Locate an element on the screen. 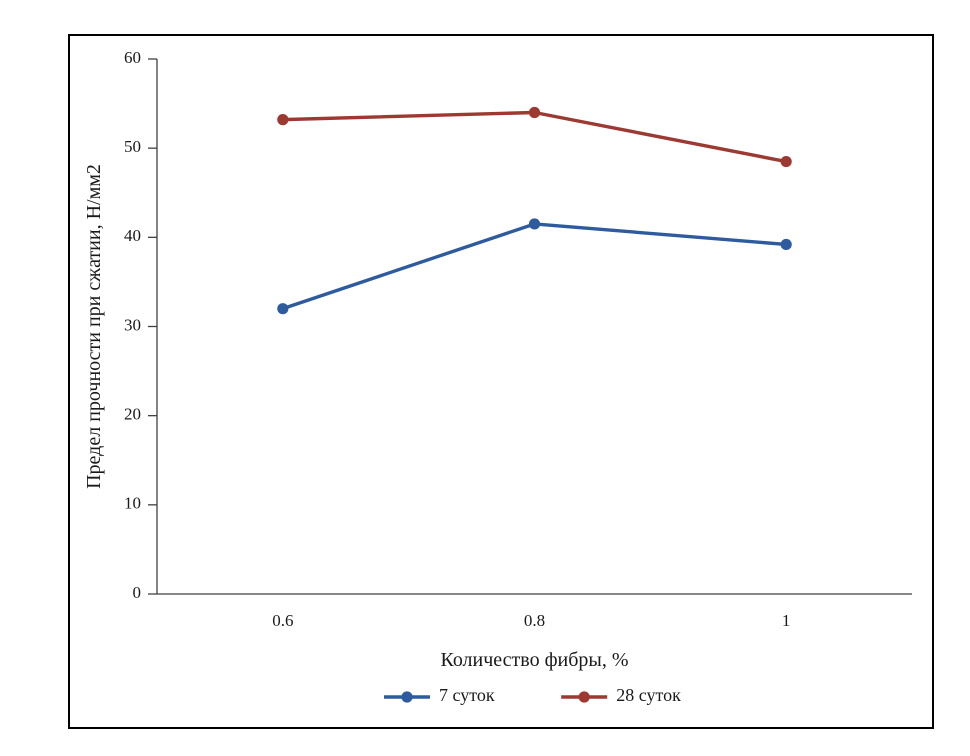  y-tick-label: 50 is located at coordinates (132, 146).